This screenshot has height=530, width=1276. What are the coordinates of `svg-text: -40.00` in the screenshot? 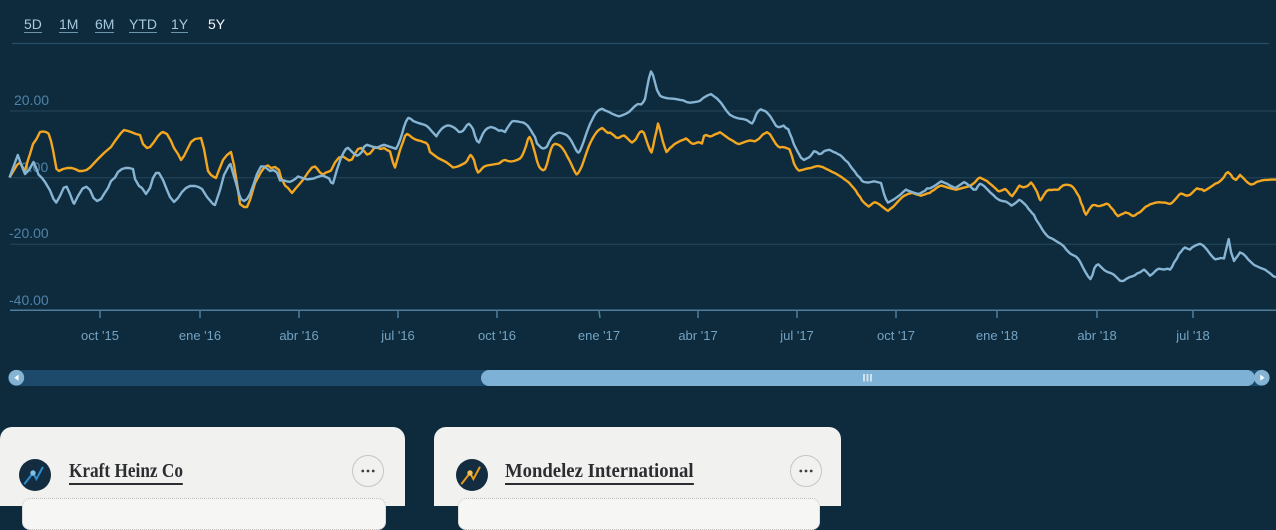 It's located at (29, 300).